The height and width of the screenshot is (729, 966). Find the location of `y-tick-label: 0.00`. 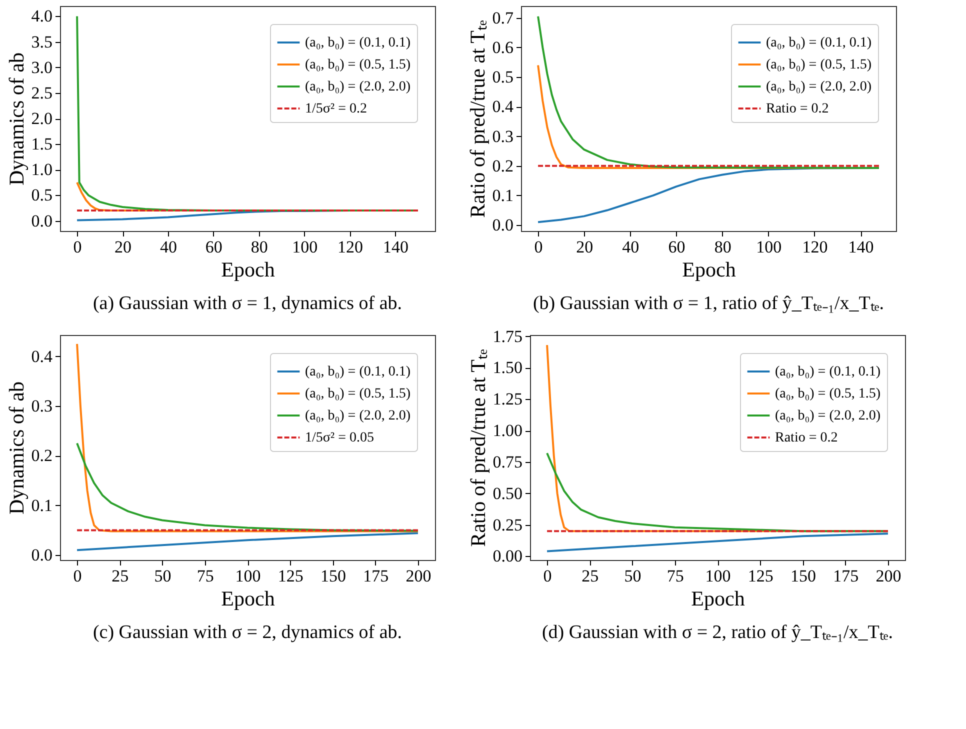

y-tick-label: 0.00 is located at coordinates (507, 556).